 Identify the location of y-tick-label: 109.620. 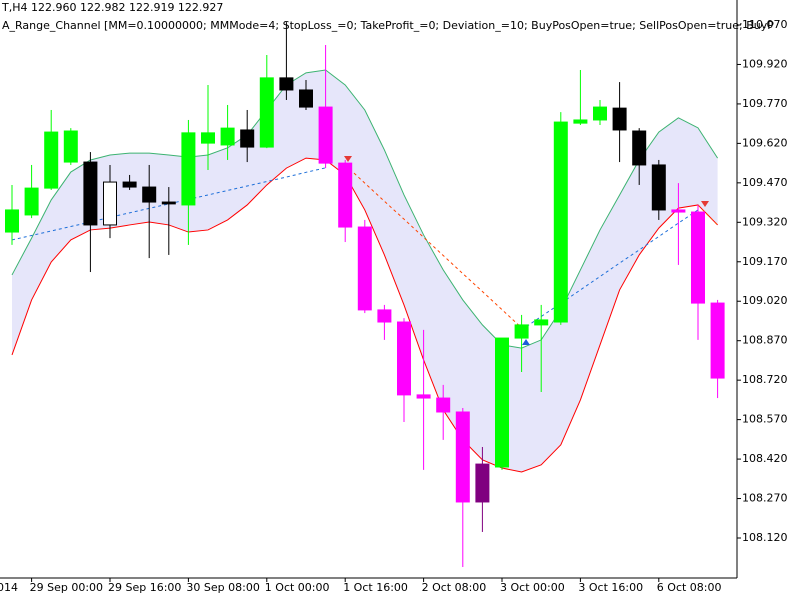
(765, 142).